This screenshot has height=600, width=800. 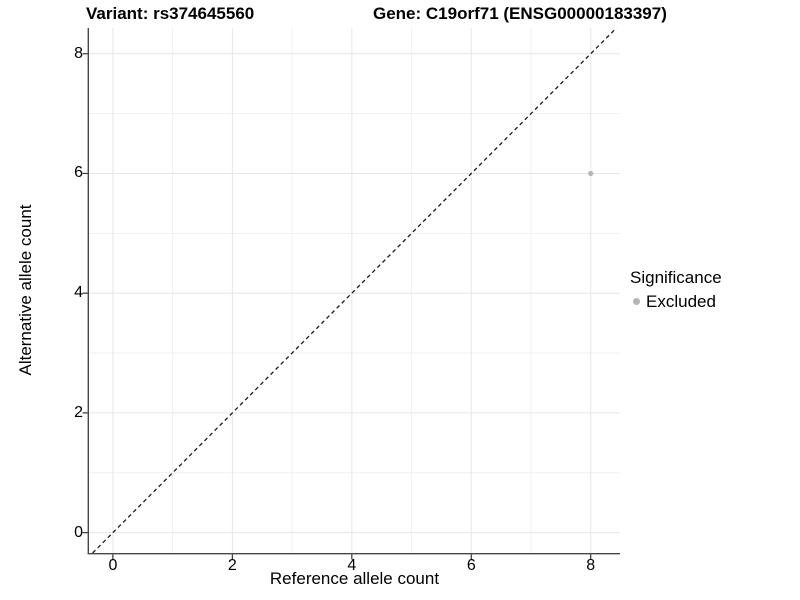 I want to click on variant-title: Variant: rs374645560, so click(x=170, y=13).